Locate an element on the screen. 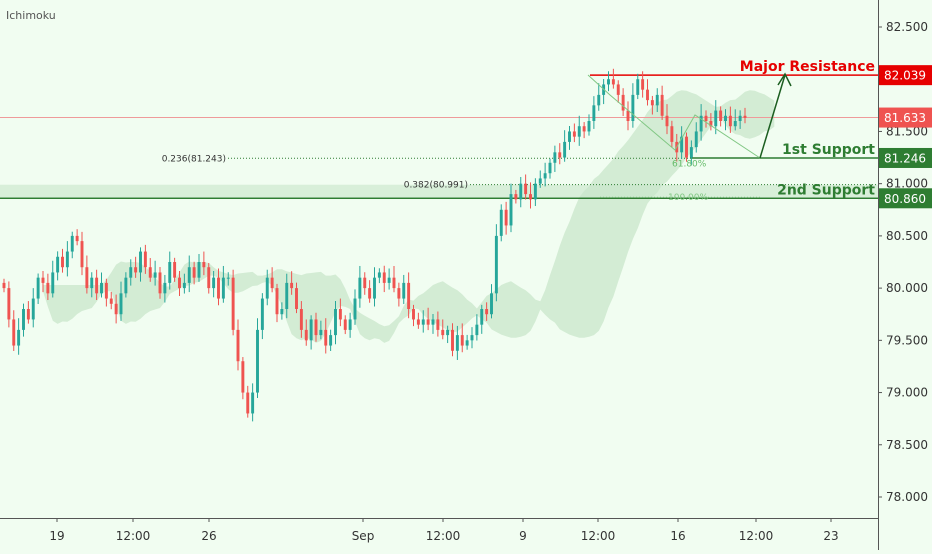 This screenshot has height=554, width=932. price-label: 81.633 is located at coordinates (905, 118).